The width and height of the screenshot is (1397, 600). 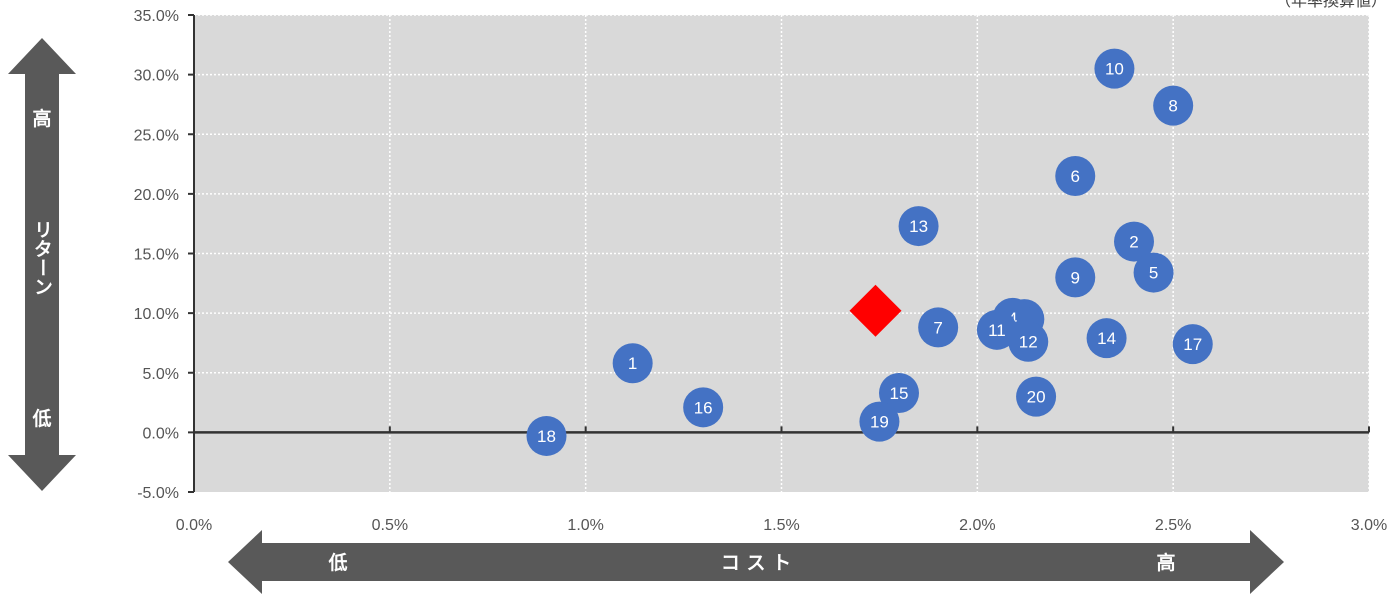 I want to click on y-tick-label: 10.0%, so click(x=156, y=314).